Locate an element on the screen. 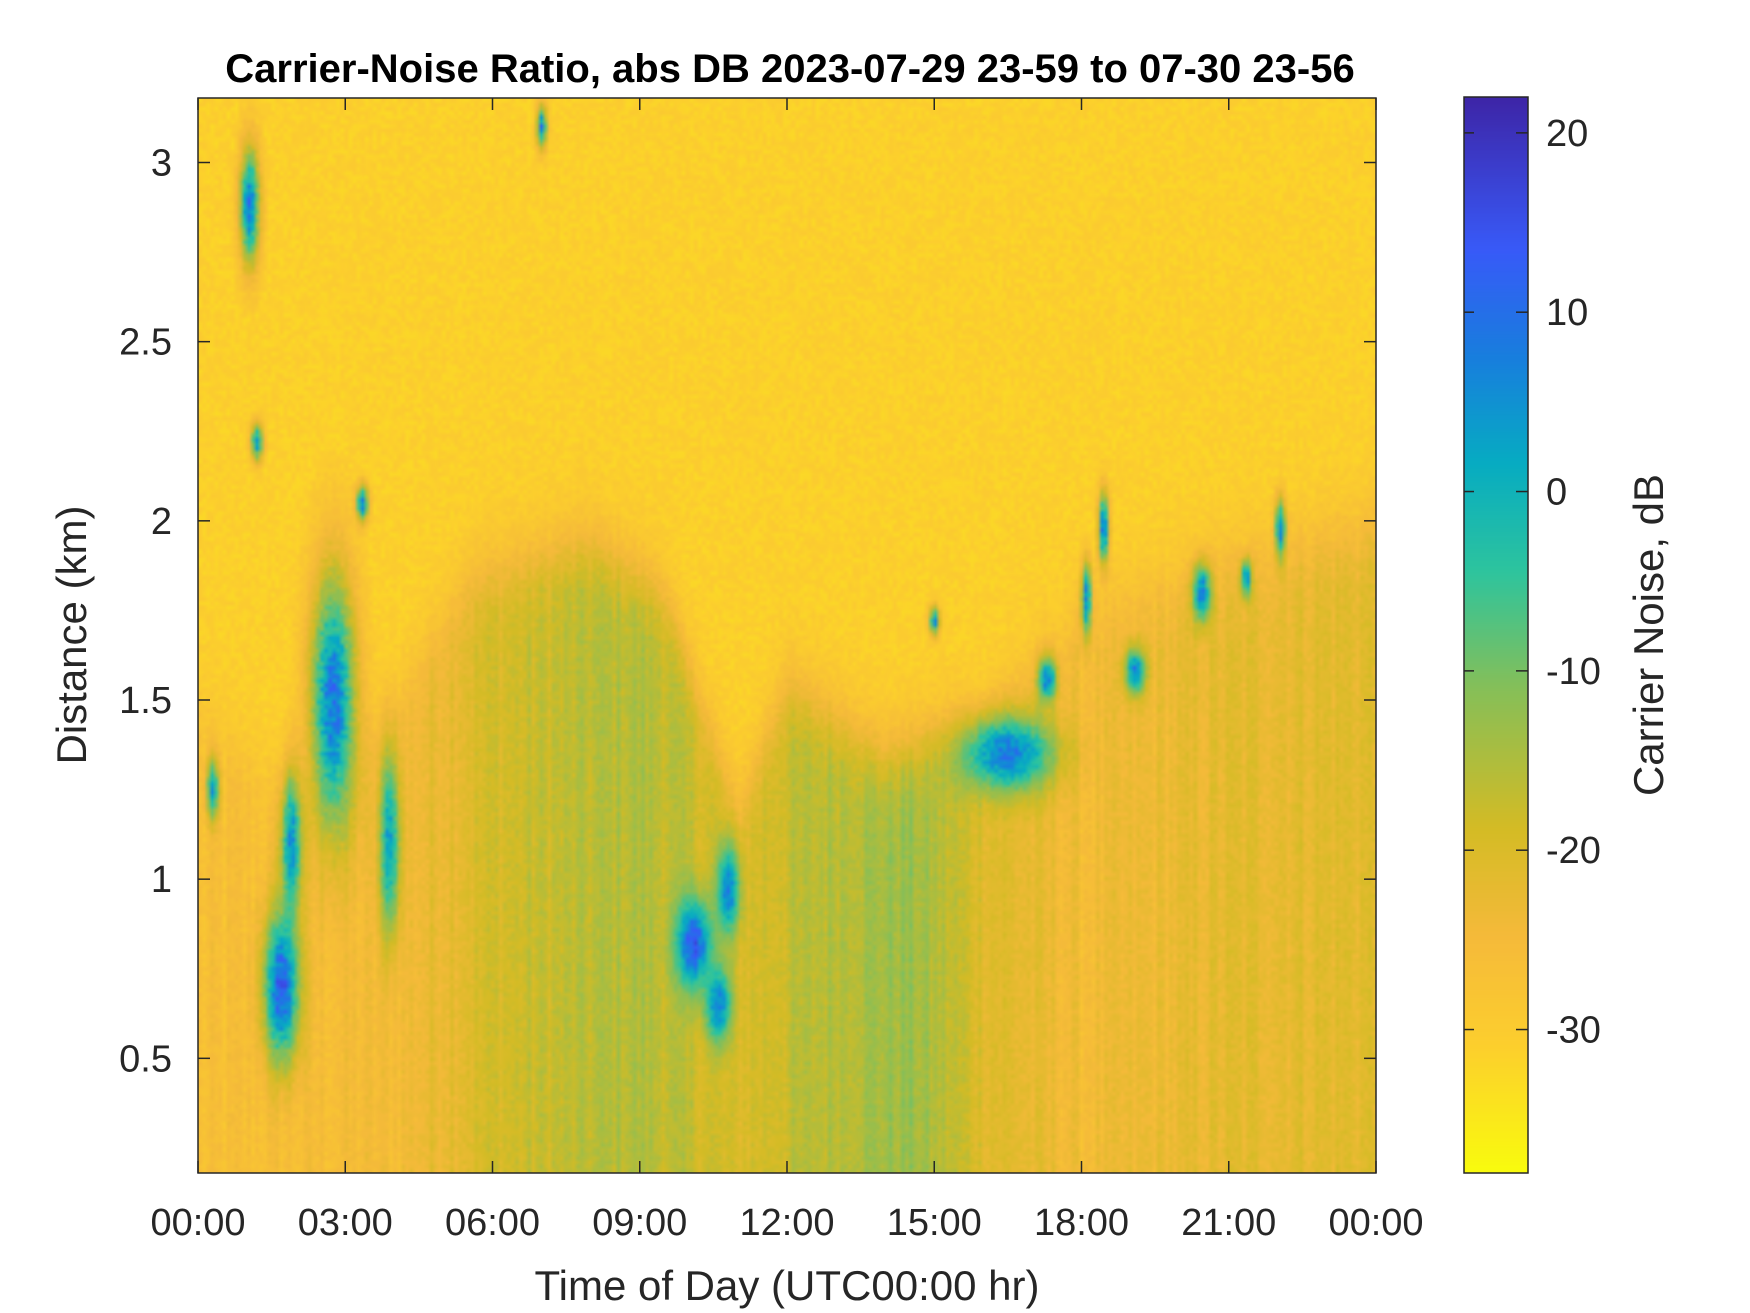 This screenshot has height=1313, width=1750. y-tick-label: 3 is located at coordinates (161, 164).